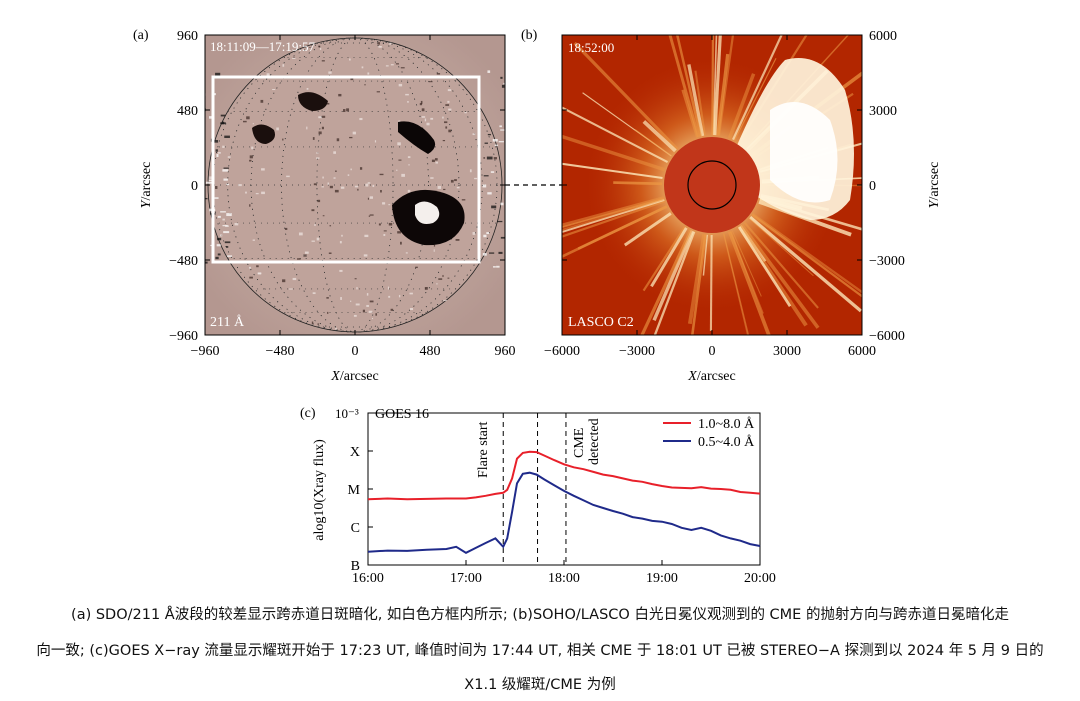 Image resolution: width=1080 pixels, height=701 pixels. What do you see at coordinates (194, 186) in the screenshot?
I see `a-ytick-2: 0` at bounding box center [194, 186].